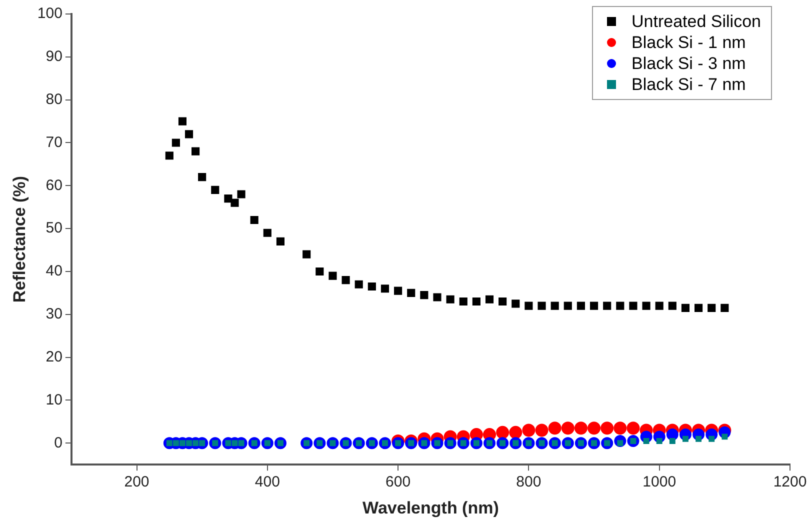 The image size is (812, 527). What do you see at coordinates (790, 482) in the screenshot?
I see `x-tick-label: 1200` at bounding box center [790, 482].